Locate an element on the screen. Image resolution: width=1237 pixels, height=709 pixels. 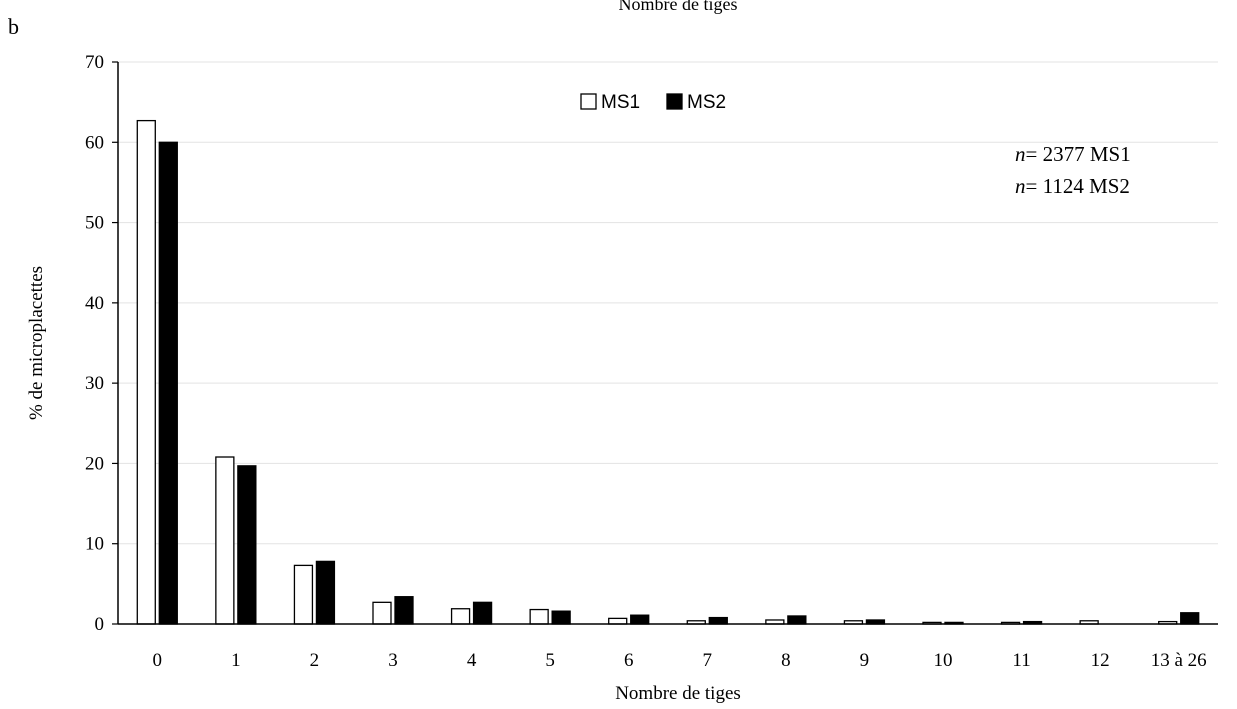
legend-swatch-ms1 is located at coordinates (588, 101).